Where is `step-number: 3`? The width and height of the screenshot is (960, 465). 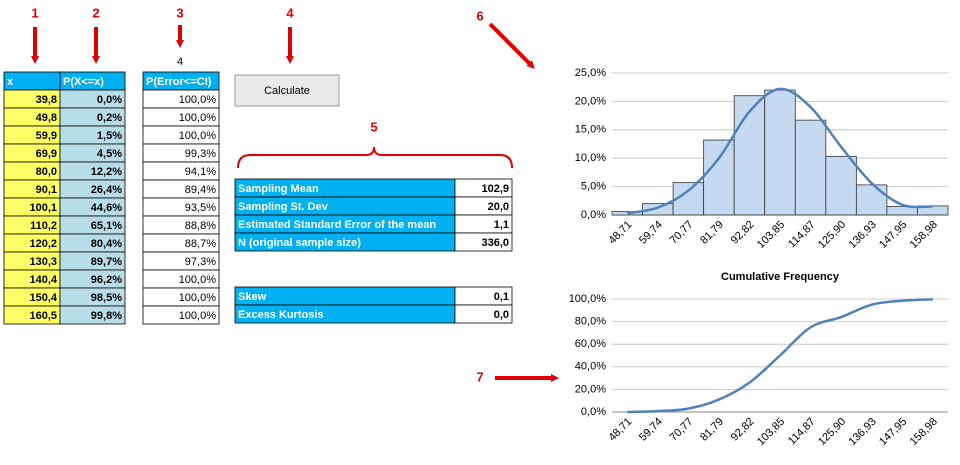
step-number: 3 is located at coordinates (179, 12).